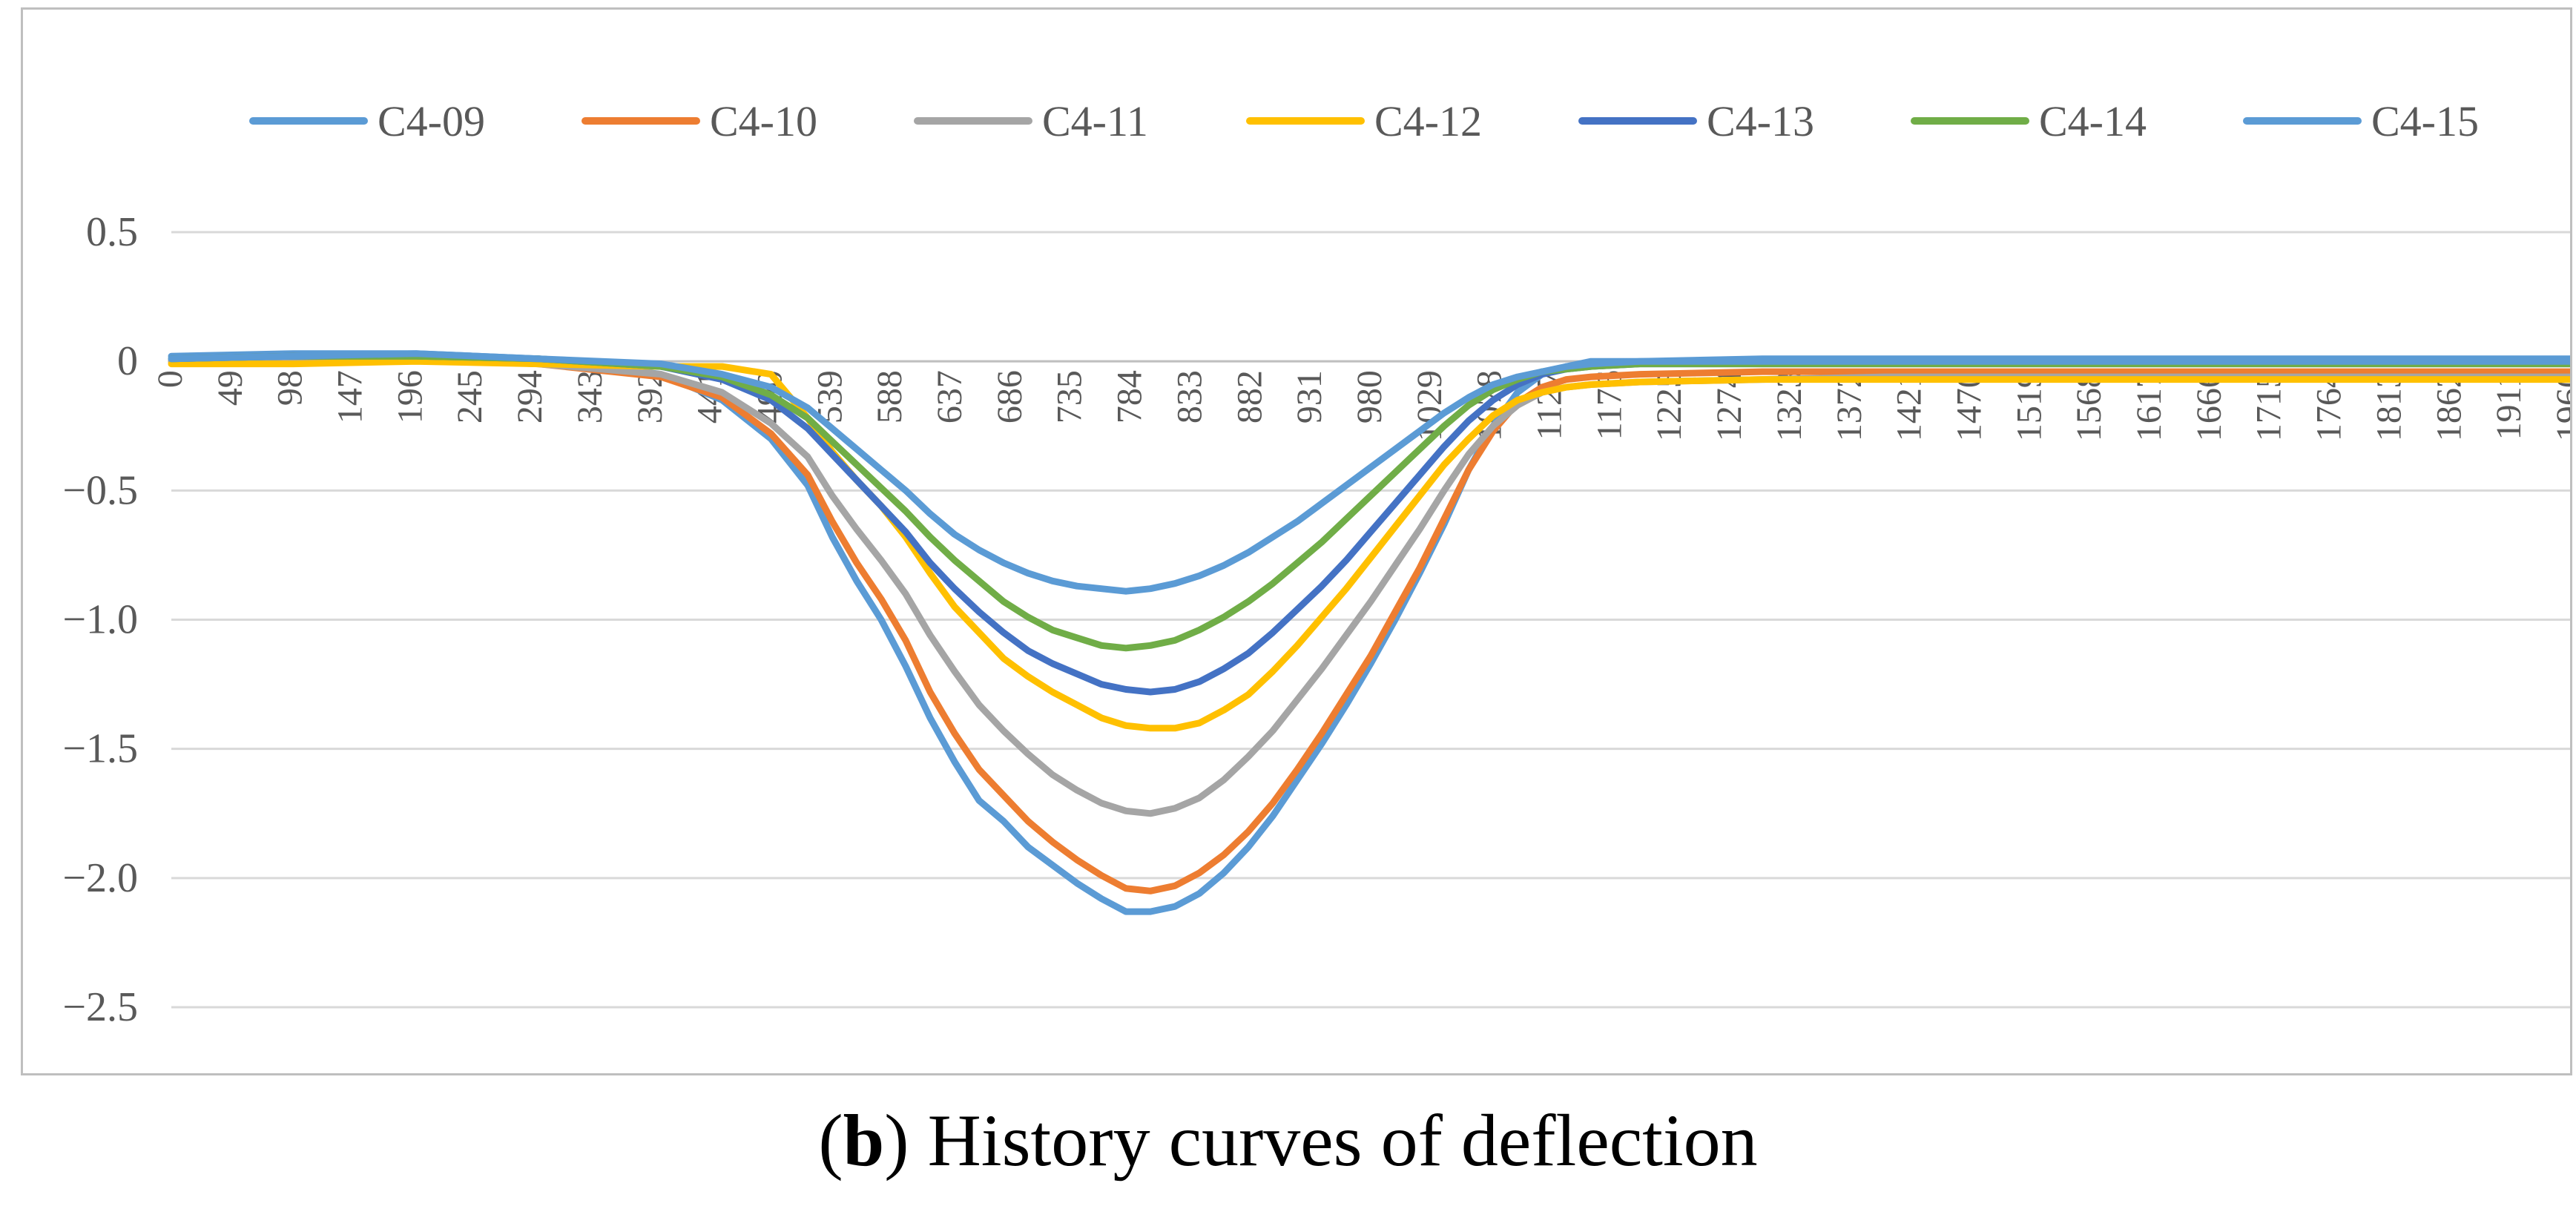  Describe the element at coordinates (1310, 397) in the screenshot. I see `x-tick-label: 931` at that location.